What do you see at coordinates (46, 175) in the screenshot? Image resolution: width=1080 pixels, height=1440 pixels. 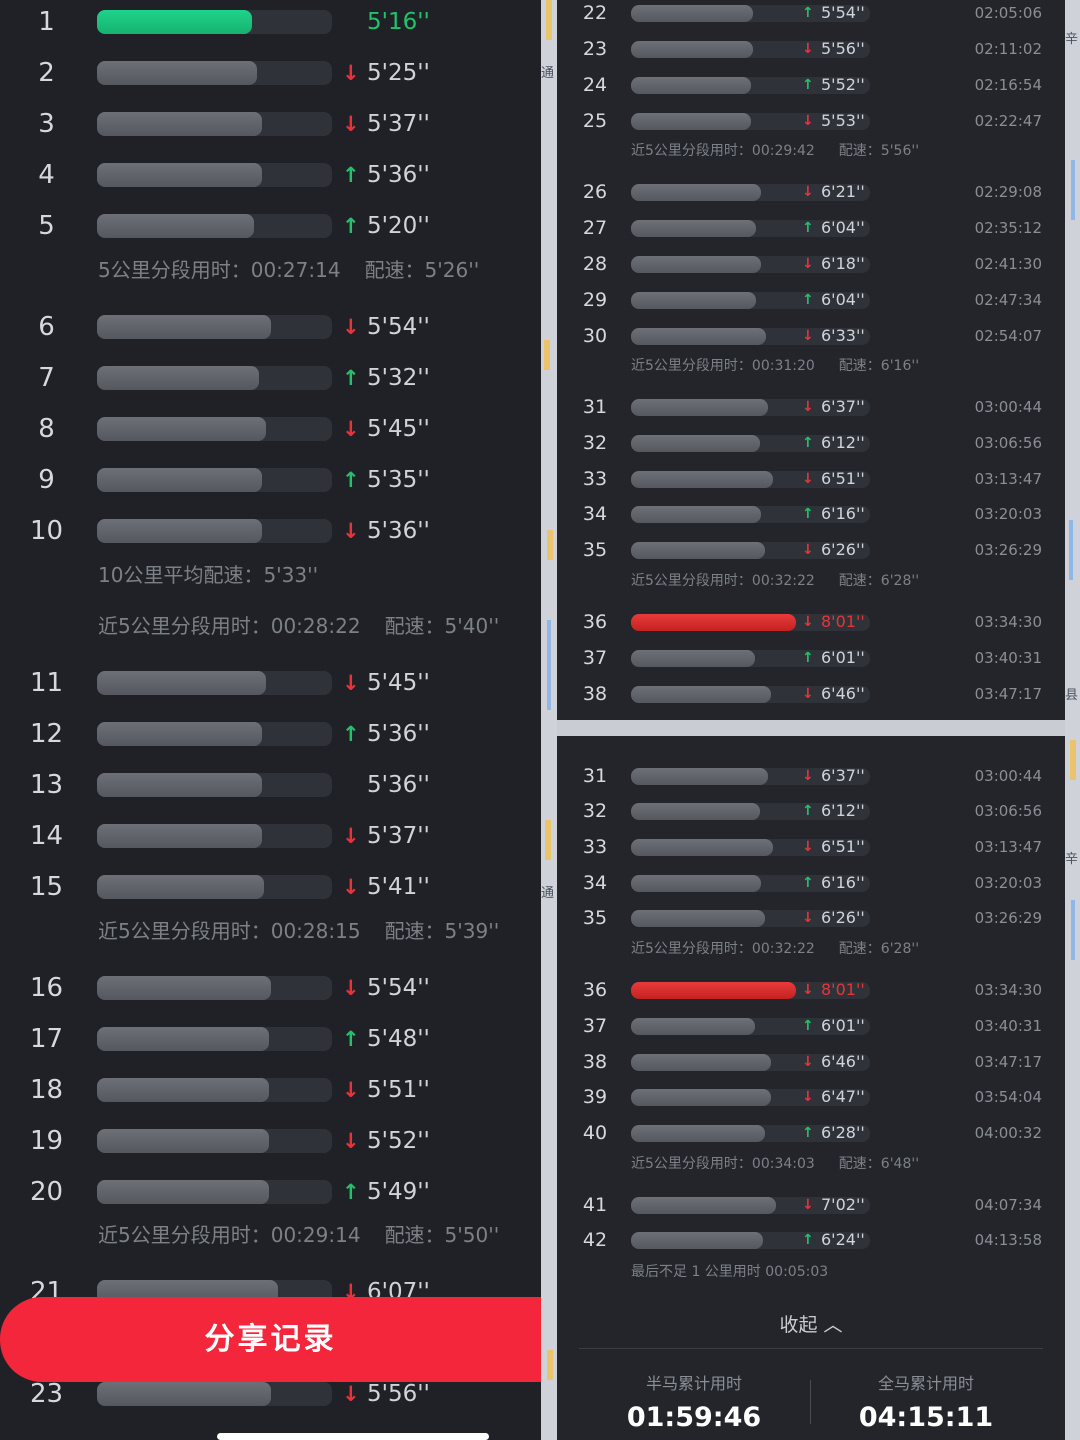 I see `km-number: 4` at bounding box center [46, 175].